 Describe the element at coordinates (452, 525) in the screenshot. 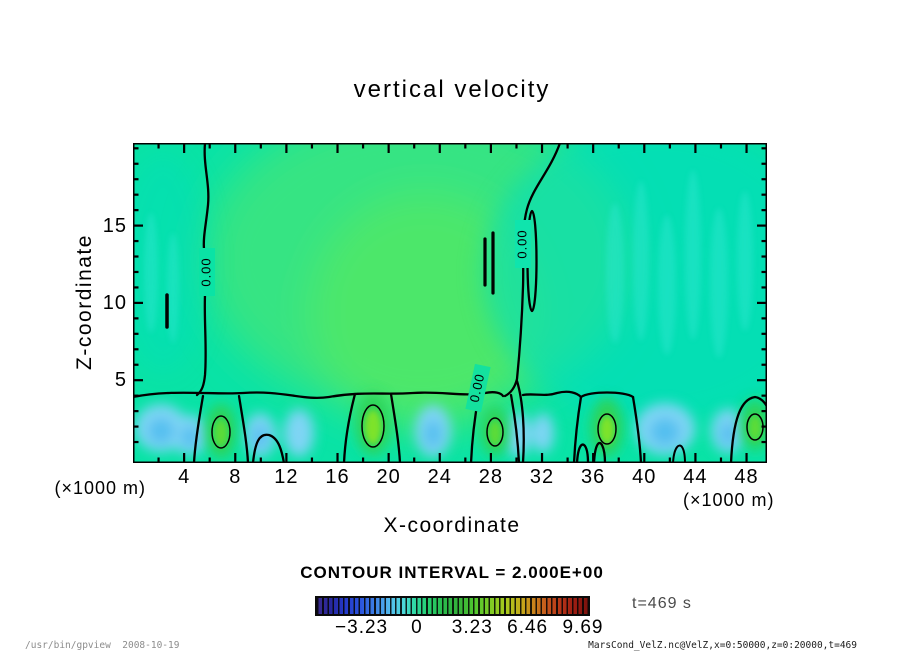

I see `x-axis-label: X-coordinate` at that location.